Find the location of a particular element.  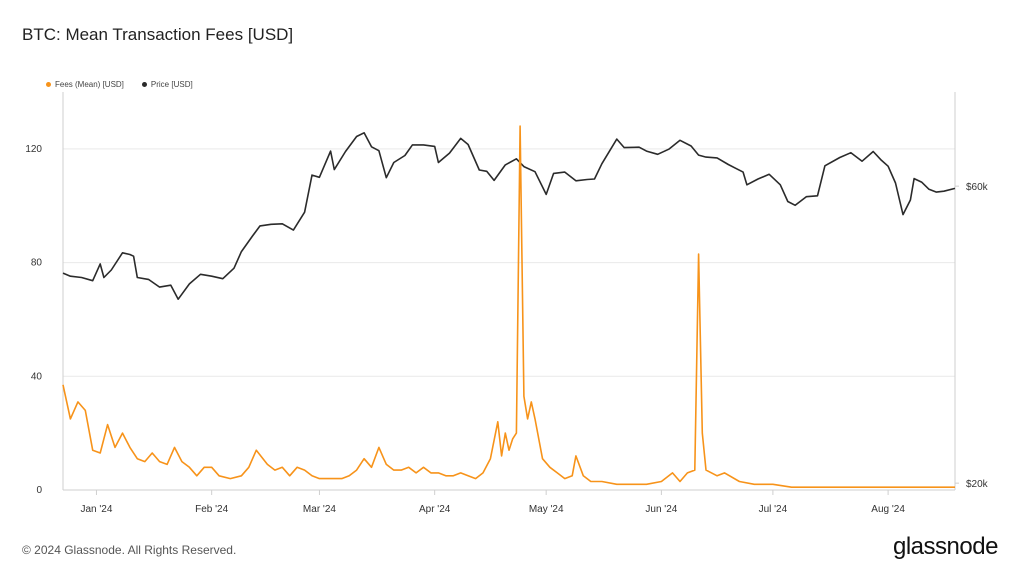

legend-fees-label: Fees (Mean) [USD] is located at coordinates (89, 84).